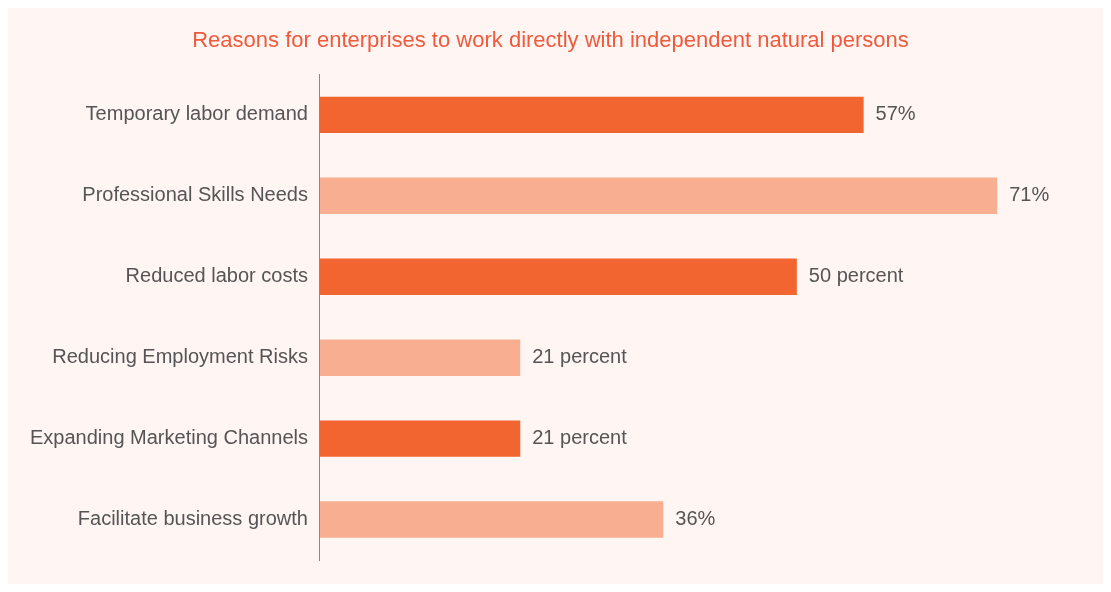 The image size is (1111, 592). What do you see at coordinates (216, 275) in the screenshot?
I see `y-tick-label: Reduced labor costs` at bounding box center [216, 275].